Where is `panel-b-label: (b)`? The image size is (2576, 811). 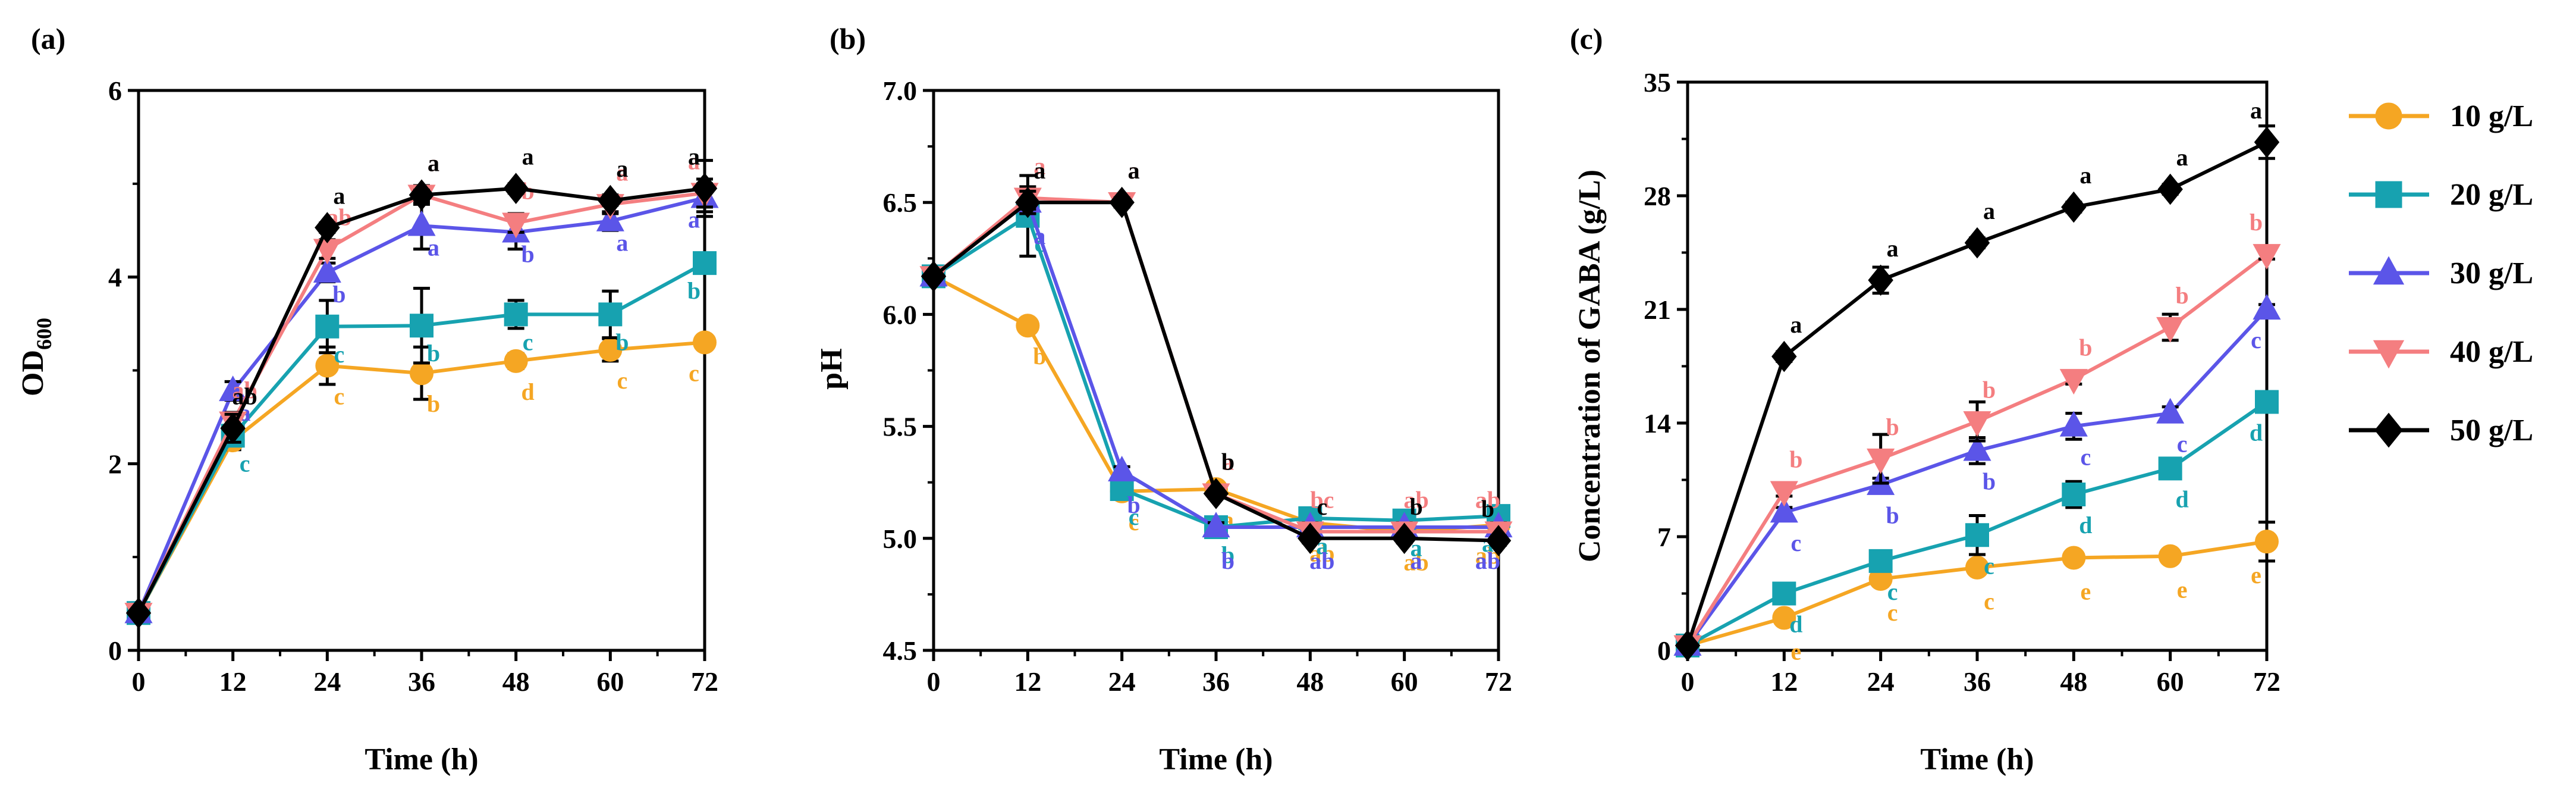 panel-b-label: (b) is located at coordinates (848, 39).